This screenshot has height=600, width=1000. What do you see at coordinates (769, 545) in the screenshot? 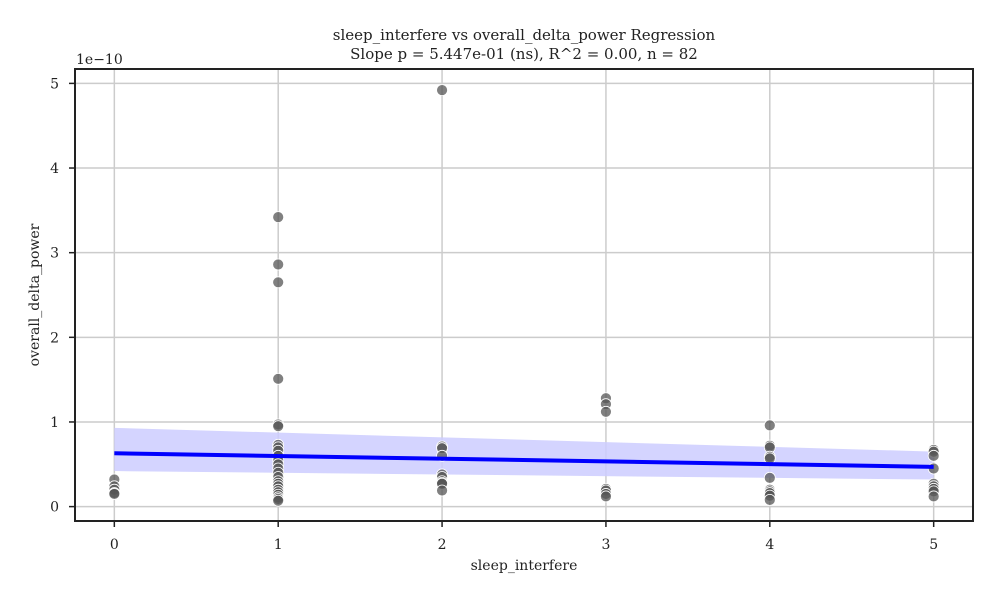
I see `x-tick-label-4: 4` at bounding box center [769, 545].